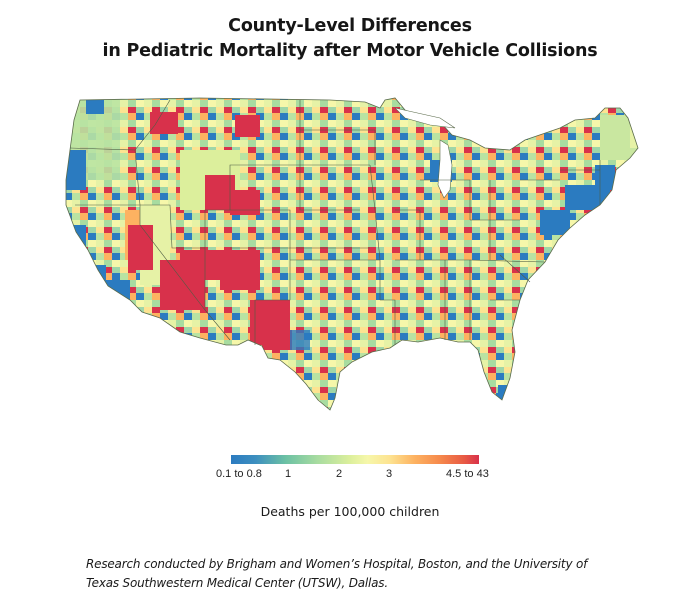 The image size is (700, 613). What do you see at coordinates (239, 474) in the screenshot?
I see `legend-tick-min: 0.1 to 0.8` at bounding box center [239, 474].